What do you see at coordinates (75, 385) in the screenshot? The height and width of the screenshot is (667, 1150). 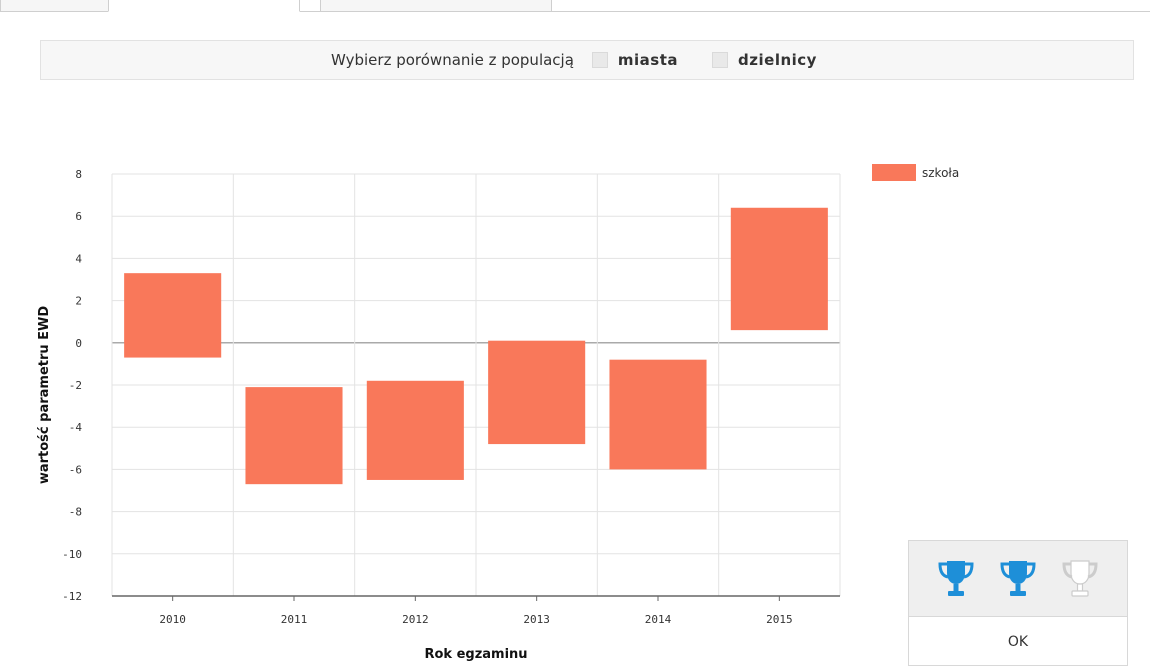 I see `y-tick-label: -2` at bounding box center [75, 385].